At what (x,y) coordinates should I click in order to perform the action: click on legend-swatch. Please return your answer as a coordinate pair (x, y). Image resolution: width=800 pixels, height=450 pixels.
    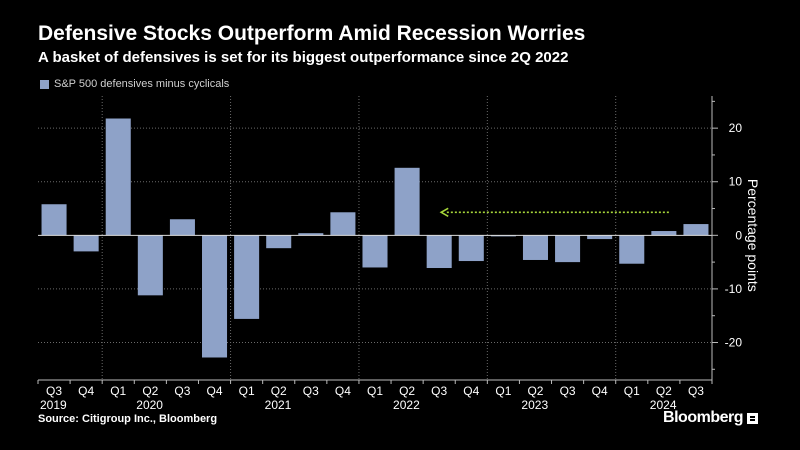
    Looking at the image, I should click on (44, 84).